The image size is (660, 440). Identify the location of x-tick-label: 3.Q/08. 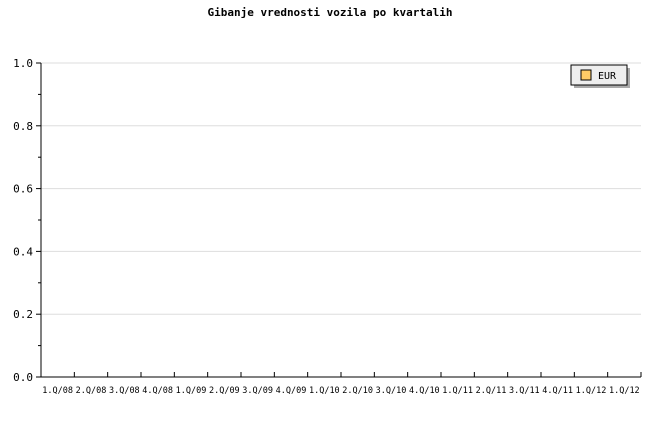
(124, 391).